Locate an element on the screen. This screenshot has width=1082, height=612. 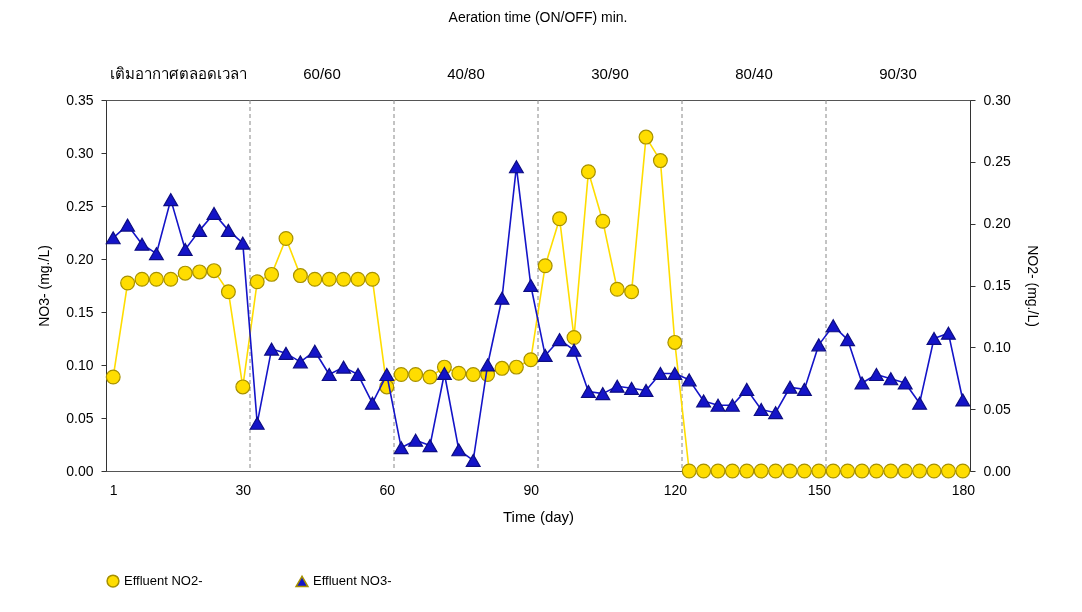
text: เติมอากาศตลอดเวลา is located at coordinates (178, 73).